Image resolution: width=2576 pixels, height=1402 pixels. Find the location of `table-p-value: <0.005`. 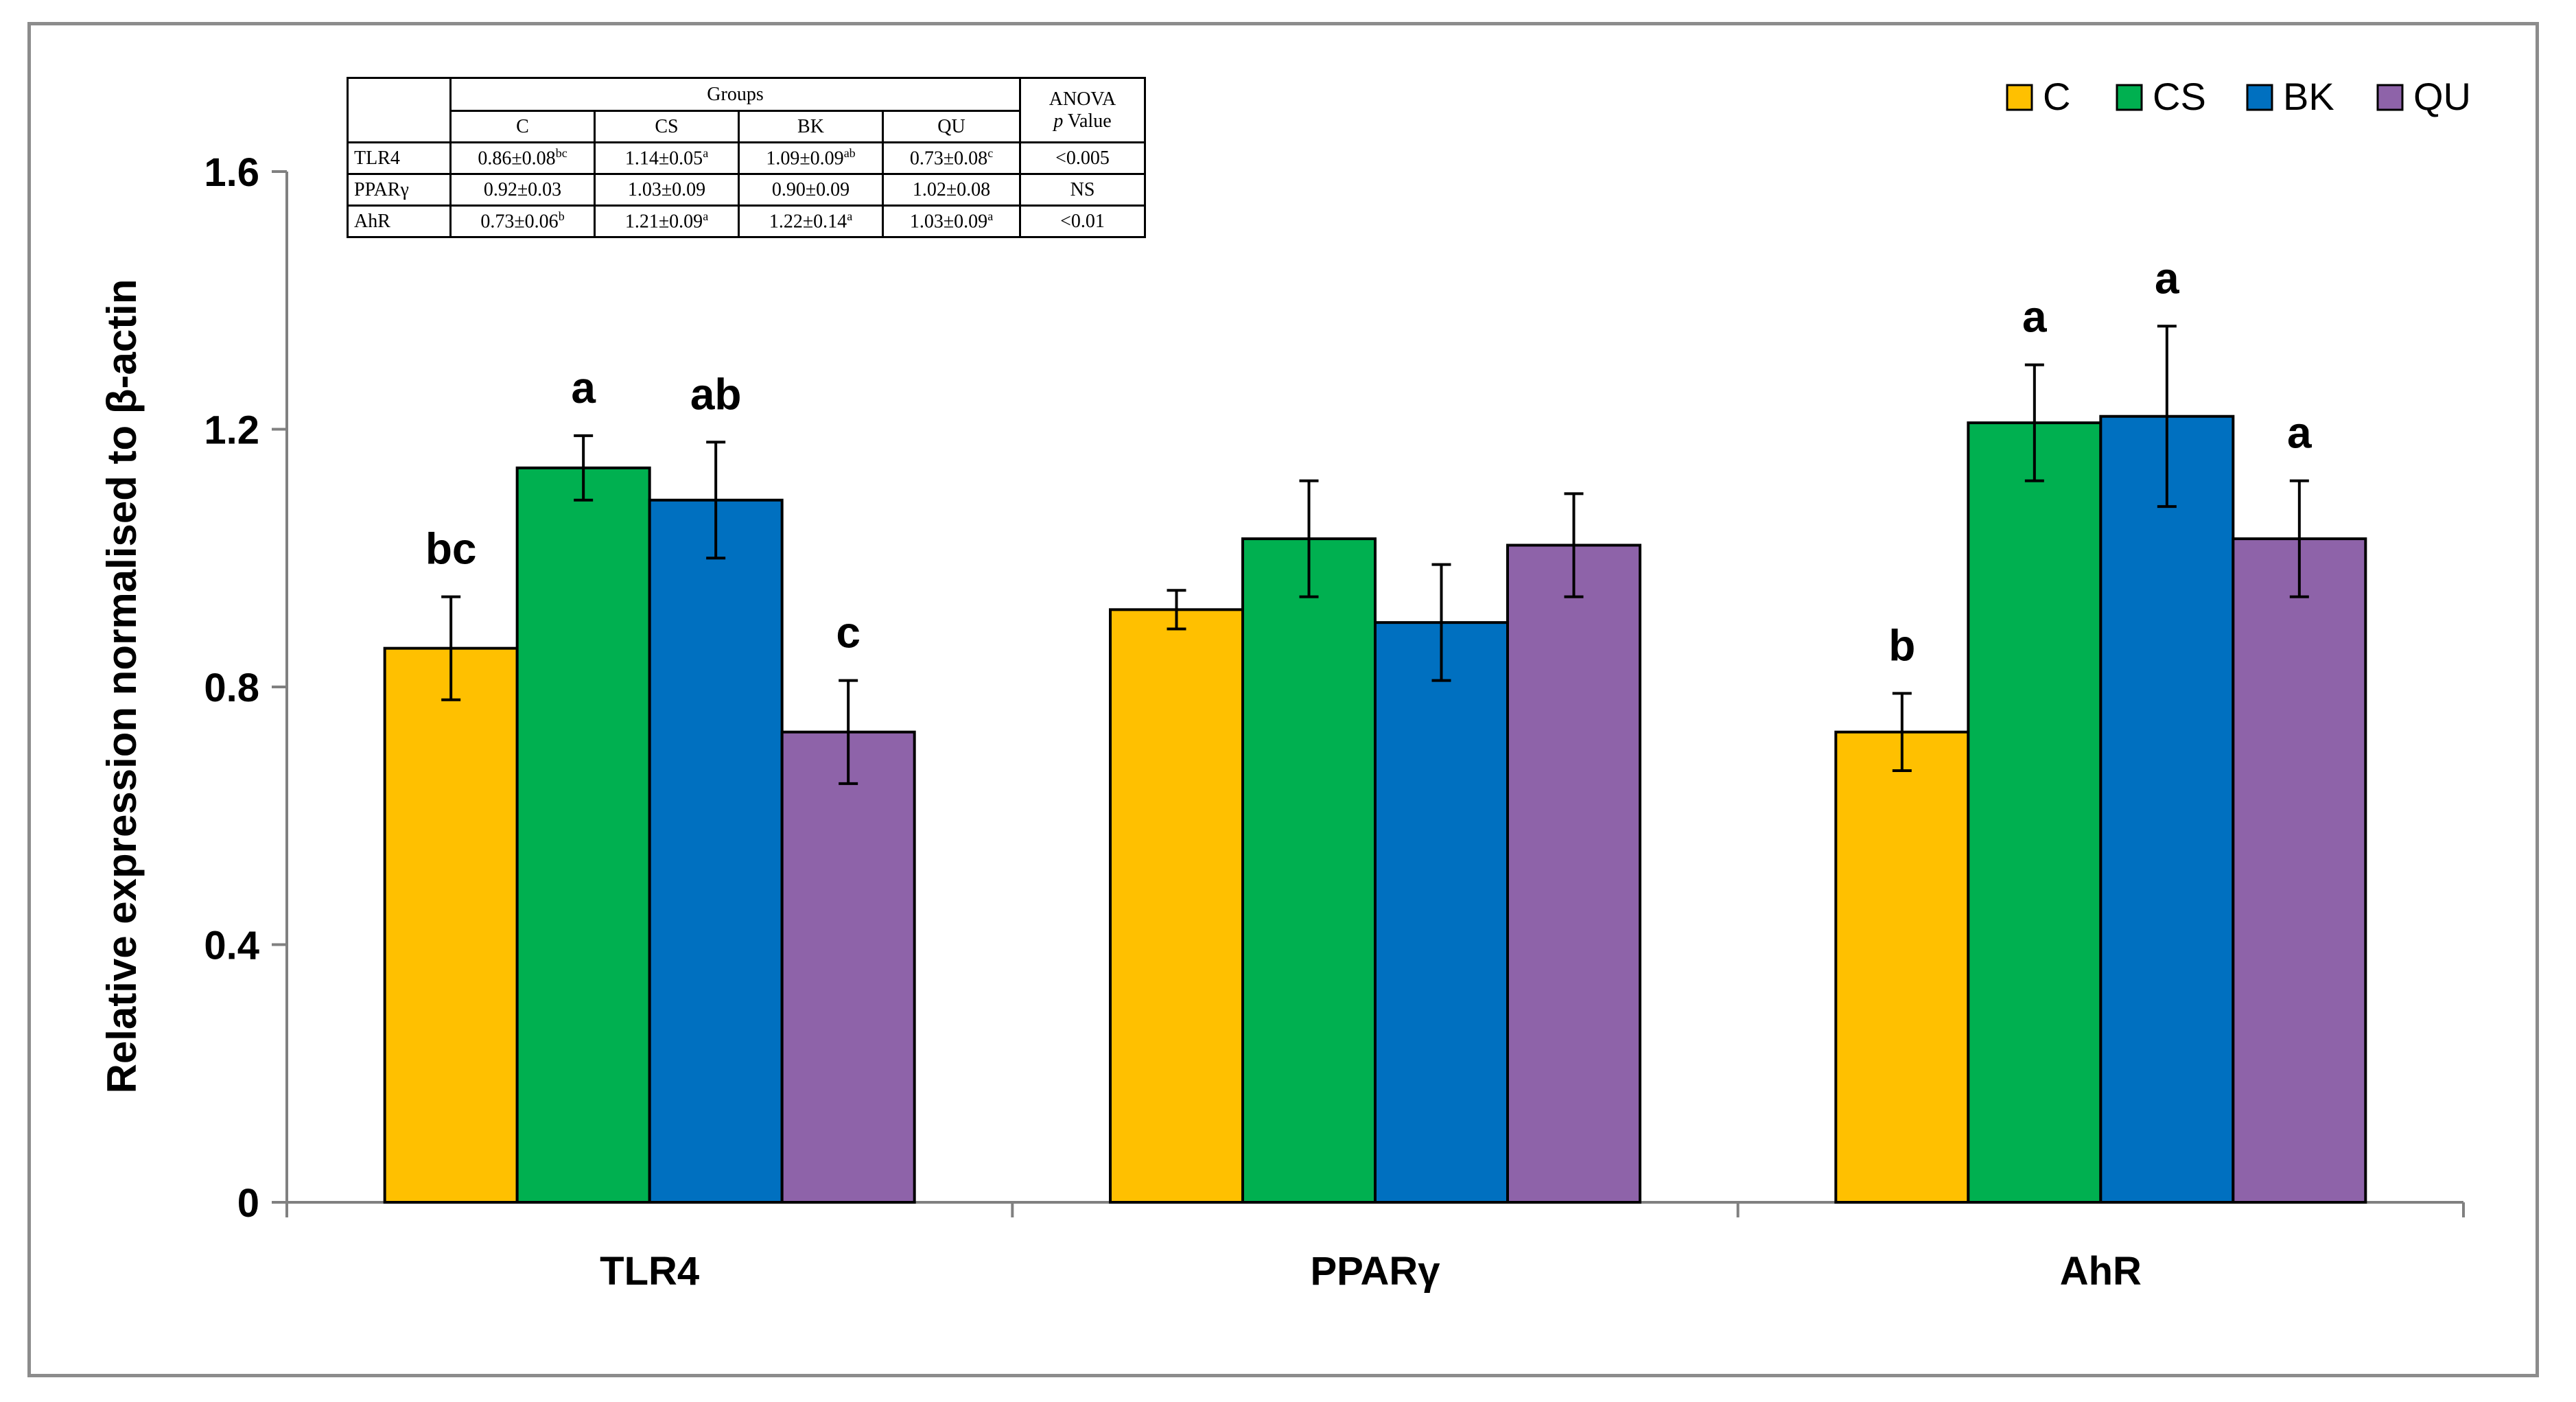

table-p-value: <0.005 is located at coordinates (1083, 158).